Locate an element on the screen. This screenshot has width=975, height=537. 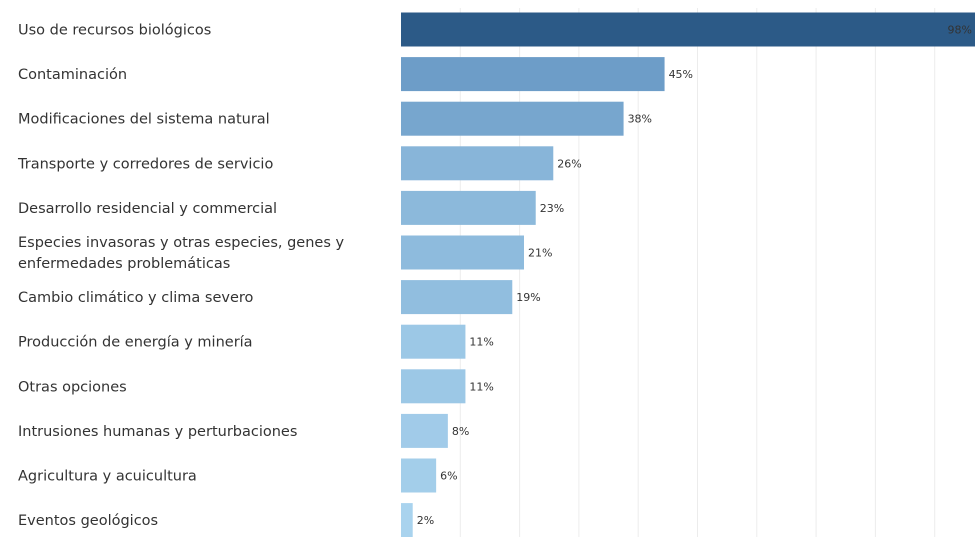
category-label-line: Modificaciones del sistema natural is located at coordinates (144, 120).